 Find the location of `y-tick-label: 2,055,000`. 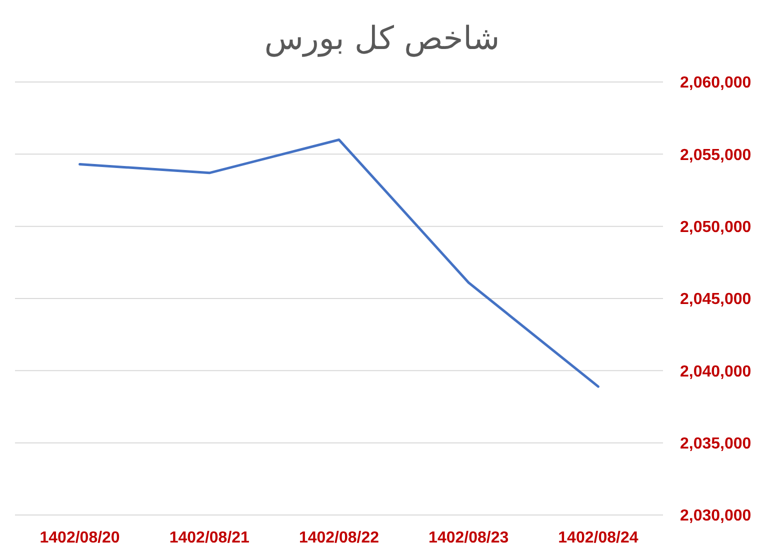

y-tick-label: 2,055,000 is located at coordinates (716, 155).